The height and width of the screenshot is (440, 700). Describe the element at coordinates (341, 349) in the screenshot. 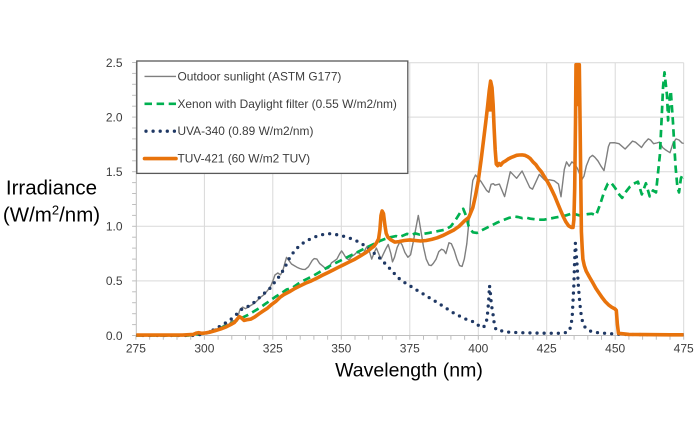

I see `svg-text: 350` at that location.